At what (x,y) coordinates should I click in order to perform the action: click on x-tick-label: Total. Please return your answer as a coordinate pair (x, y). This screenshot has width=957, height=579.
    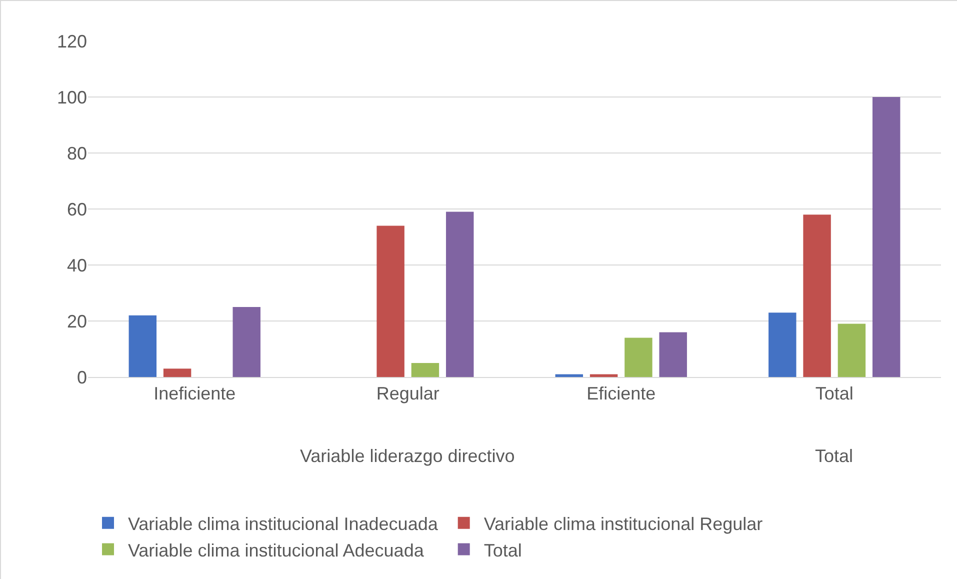
    Looking at the image, I should click on (834, 394).